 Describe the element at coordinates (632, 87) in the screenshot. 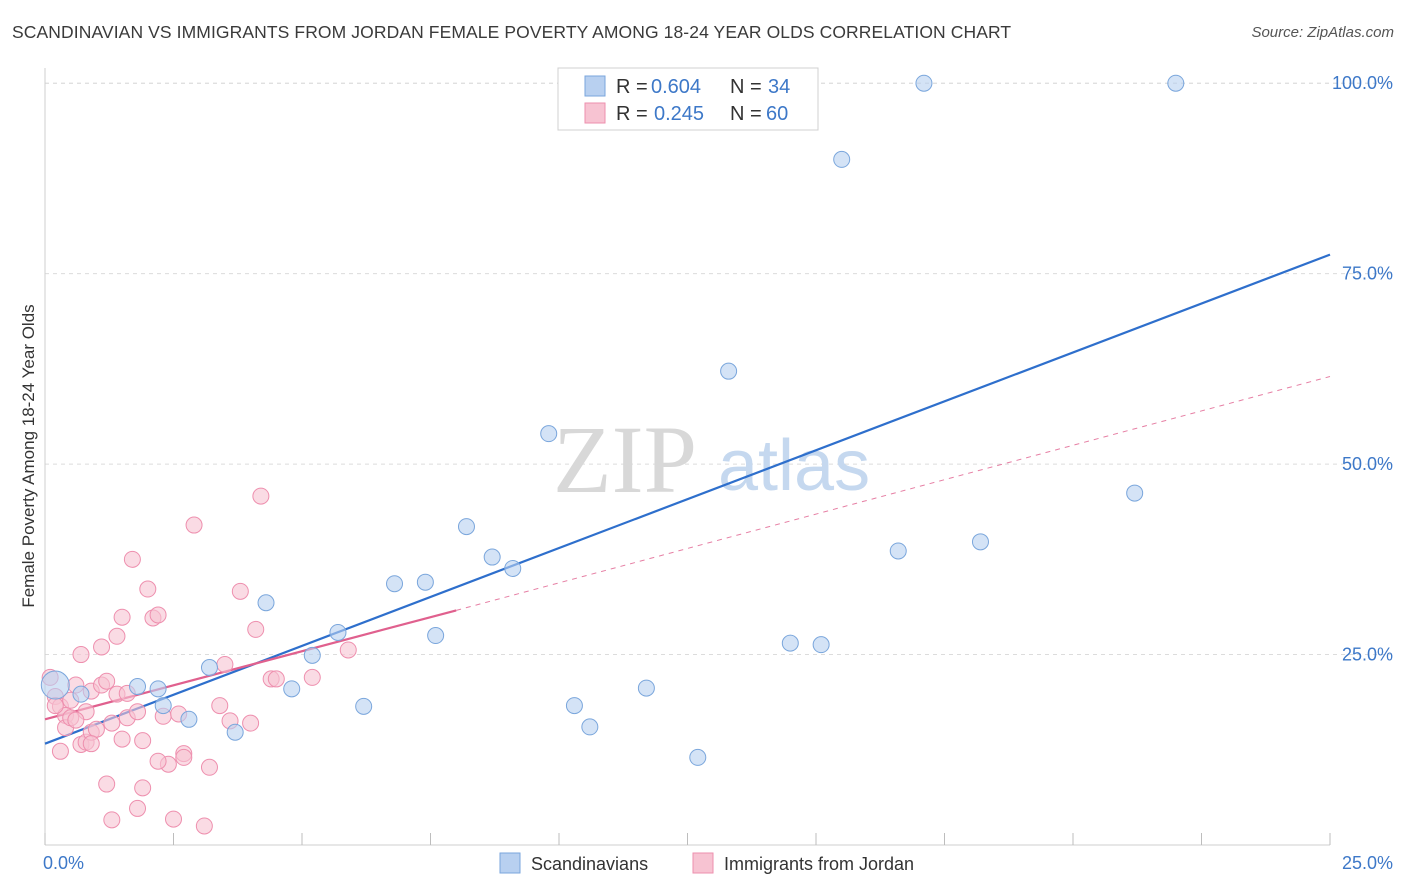

I see `legend-r-label-1: R =` at that location.